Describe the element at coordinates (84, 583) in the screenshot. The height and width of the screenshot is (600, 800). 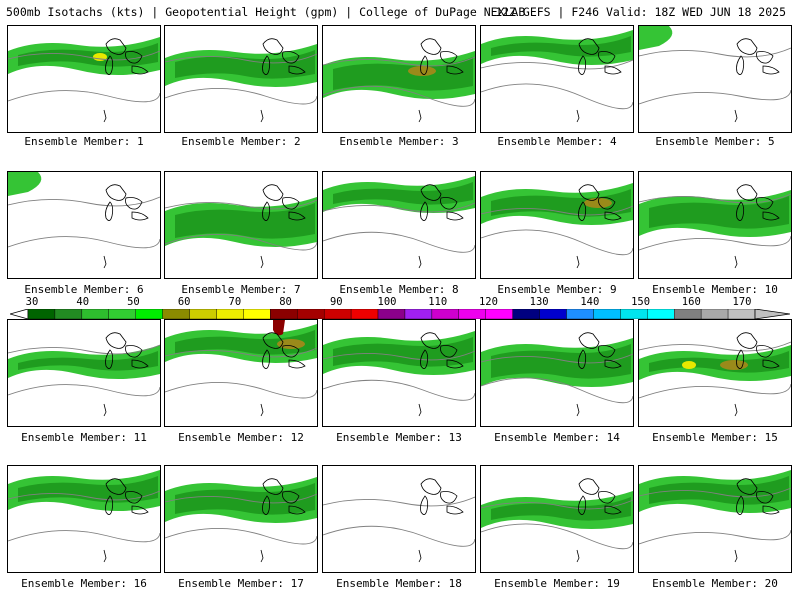
I see `ensemble-member-label: Ensemble Member: 16` at that location.